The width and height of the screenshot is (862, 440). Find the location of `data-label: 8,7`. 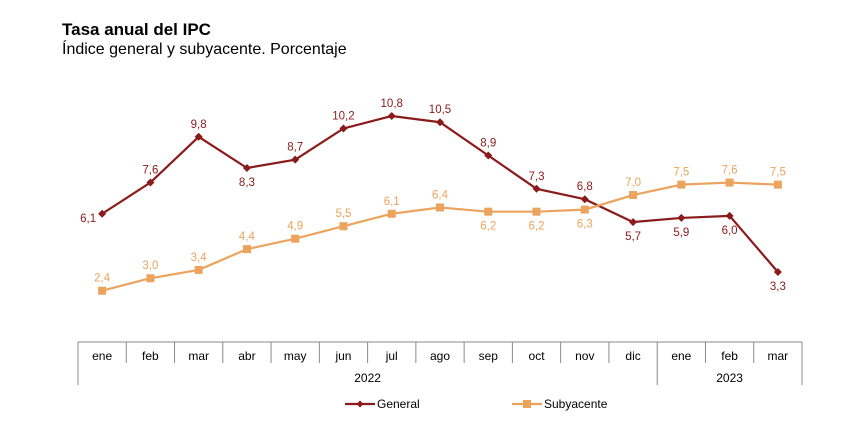

data-label: 8,7 is located at coordinates (295, 148).